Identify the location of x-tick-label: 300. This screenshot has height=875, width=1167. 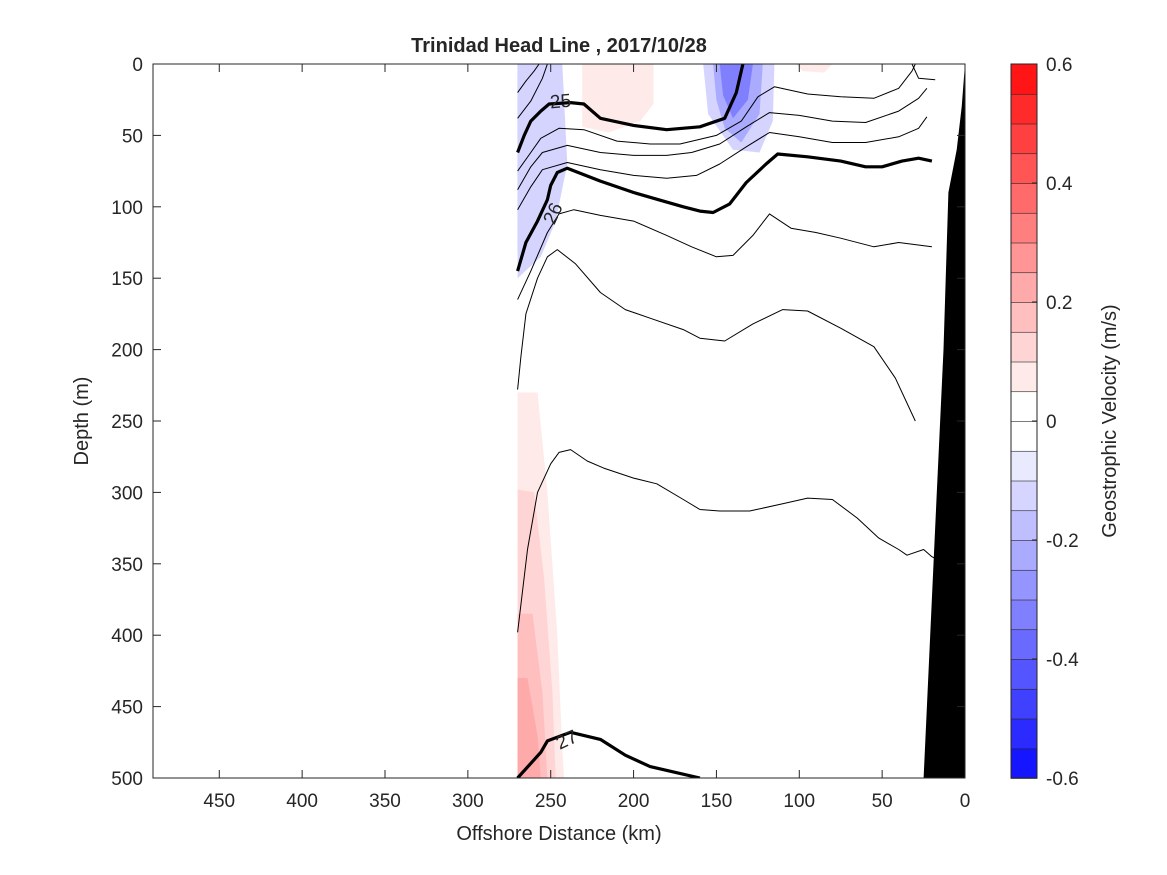
(468, 801).